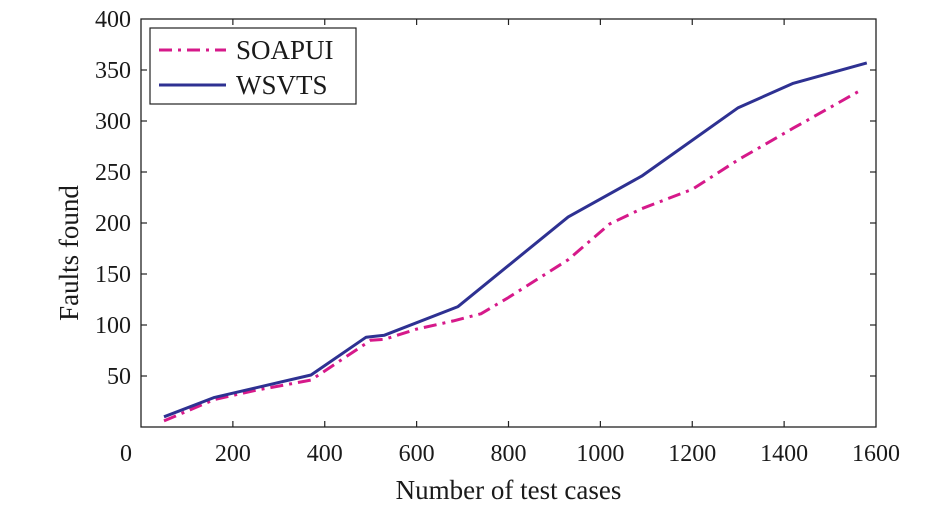 The height and width of the screenshot is (512, 932). What do you see at coordinates (113, 173) in the screenshot?
I see `y-tick-label: 250` at bounding box center [113, 173].